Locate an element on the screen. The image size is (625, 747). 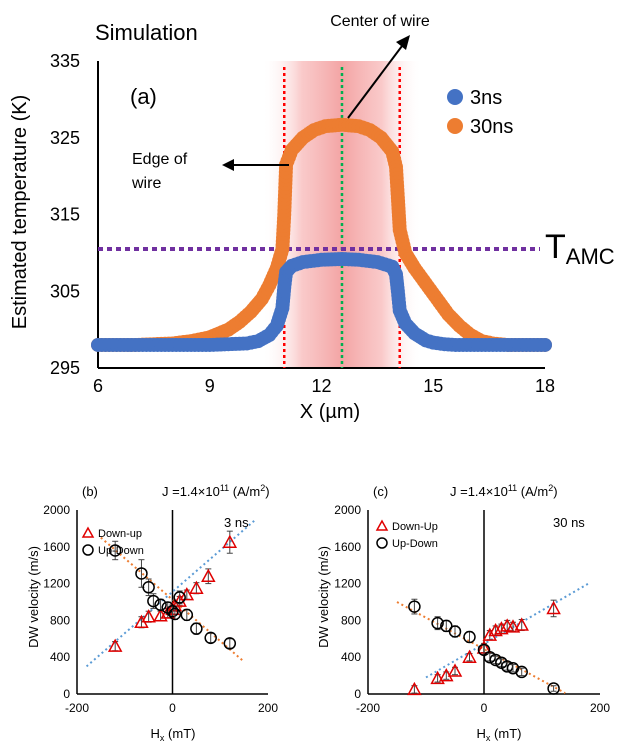
panel-c-series is located at coordinates (484, 647).